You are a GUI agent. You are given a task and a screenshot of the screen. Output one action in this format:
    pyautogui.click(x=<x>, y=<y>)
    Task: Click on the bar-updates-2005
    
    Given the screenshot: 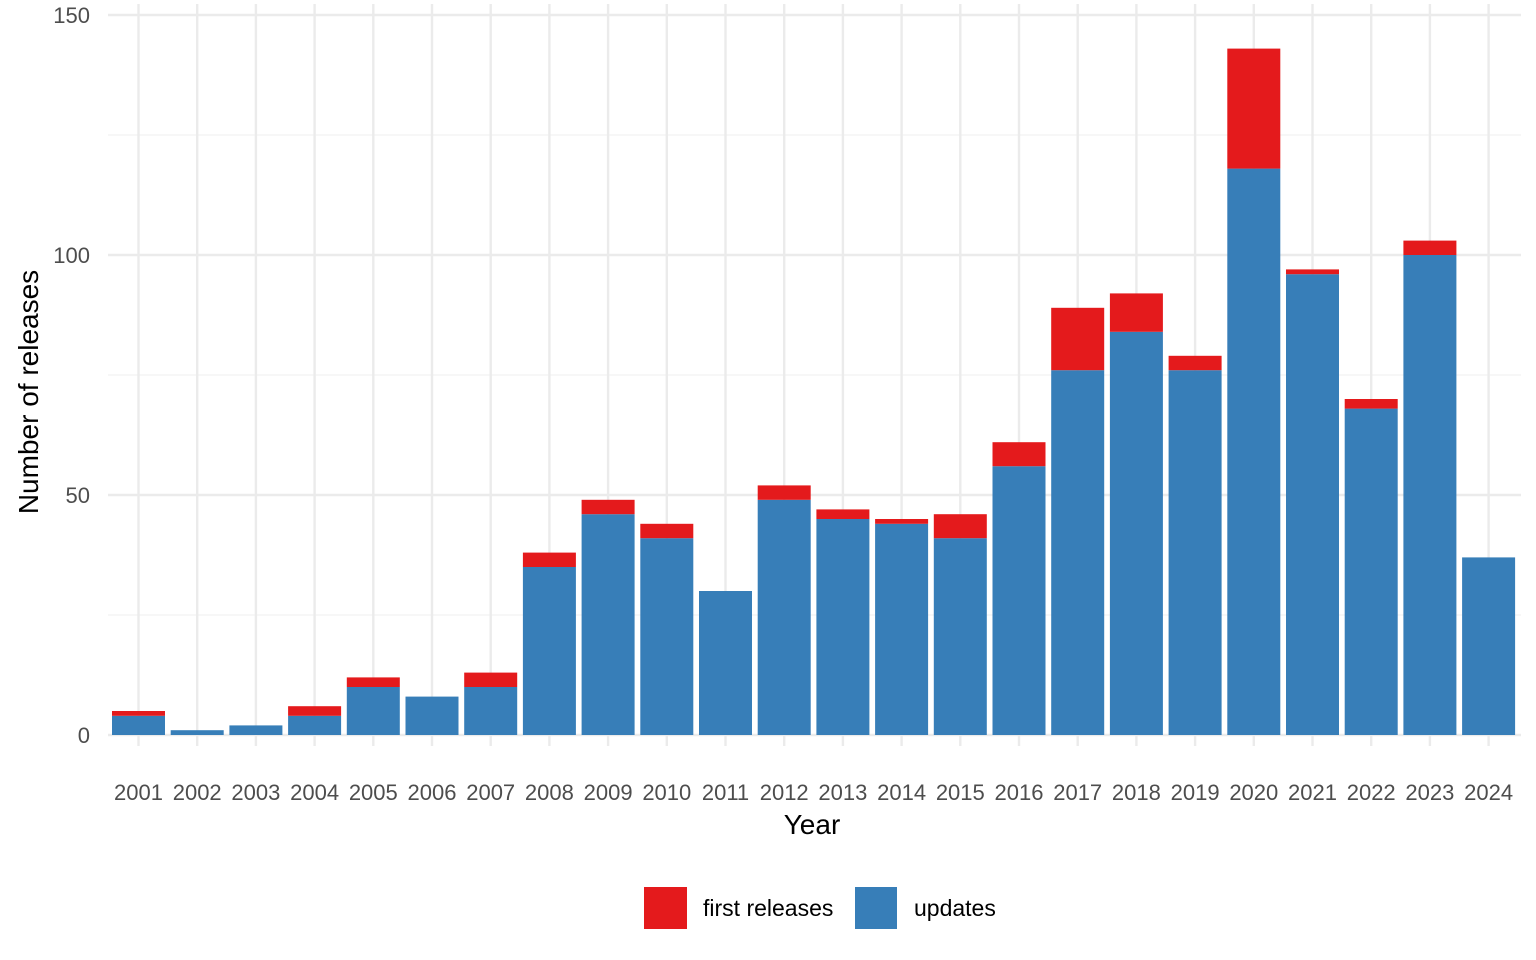 What is the action you would take?
    pyautogui.click(x=373, y=711)
    